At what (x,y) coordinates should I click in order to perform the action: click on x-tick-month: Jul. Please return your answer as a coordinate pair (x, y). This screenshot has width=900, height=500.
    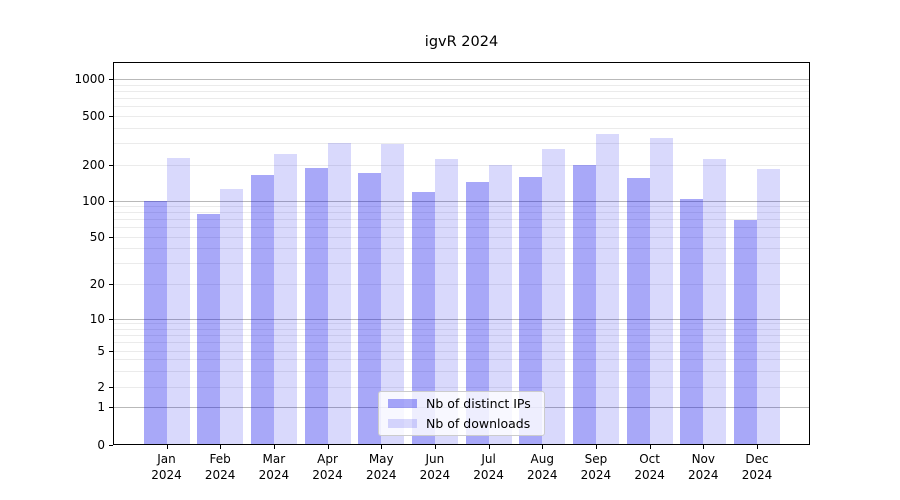
    Looking at the image, I should click on (488, 459).